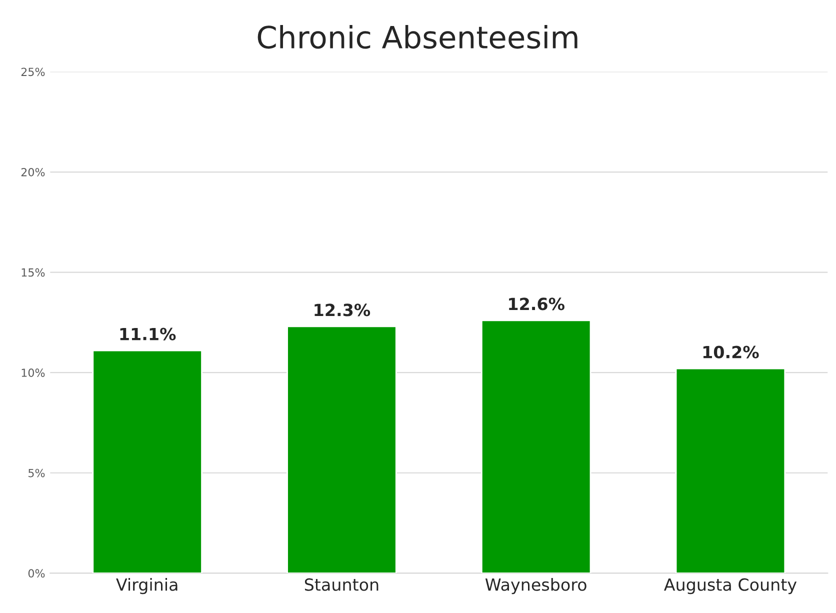 The image size is (836, 613). What do you see at coordinates (36, 573) in the screenshot?
I see `y-tick-label: 0%` at bounding box center [36, 573].